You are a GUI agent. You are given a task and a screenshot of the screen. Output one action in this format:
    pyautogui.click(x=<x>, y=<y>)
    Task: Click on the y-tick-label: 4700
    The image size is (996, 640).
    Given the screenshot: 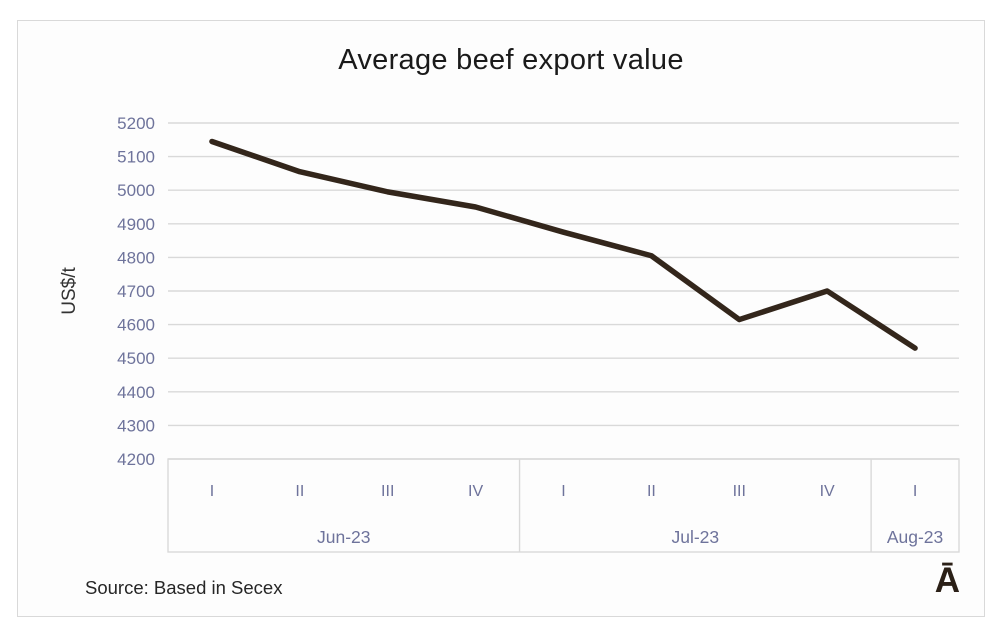 What is the action you would take?
    pyautogui.click(x=136, y=291)
    